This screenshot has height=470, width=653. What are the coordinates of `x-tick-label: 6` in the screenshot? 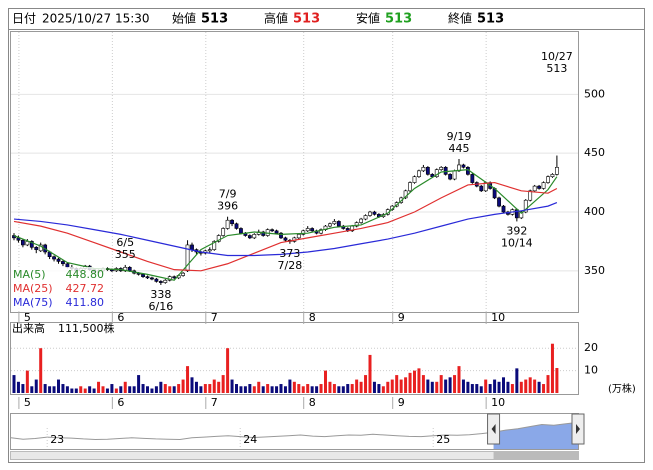 It's located at (120, 402).